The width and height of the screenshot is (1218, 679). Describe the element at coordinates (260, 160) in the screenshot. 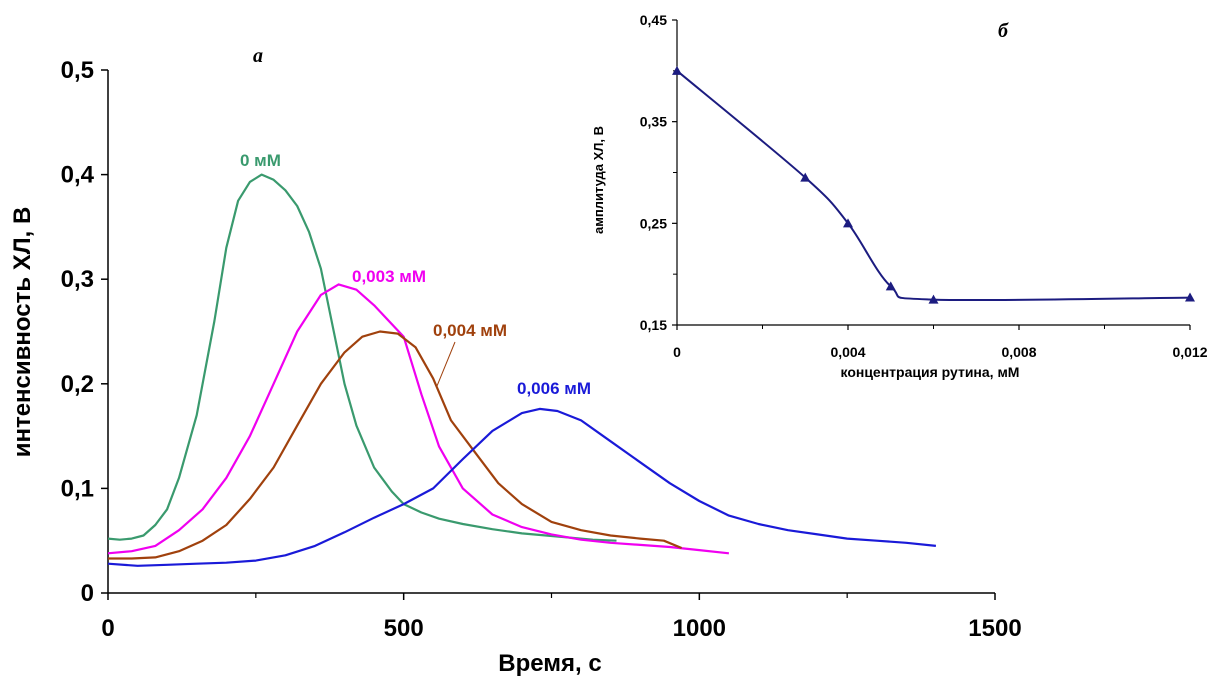

I see `label-series-0mm: 0 мМ` at that location.